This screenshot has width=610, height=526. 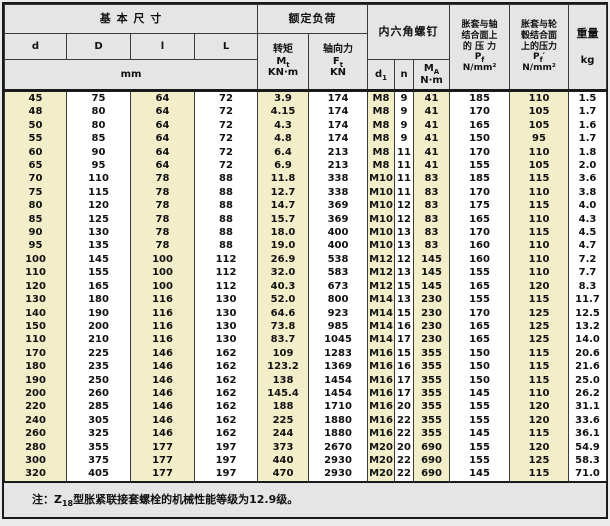 What do you see at coordinates (306, 340) in the screenshot?
I see `table-row: 110 210 116 130 83.7 1045 M14 17 230 165 125 14.0` at bounding box center [306, 340].